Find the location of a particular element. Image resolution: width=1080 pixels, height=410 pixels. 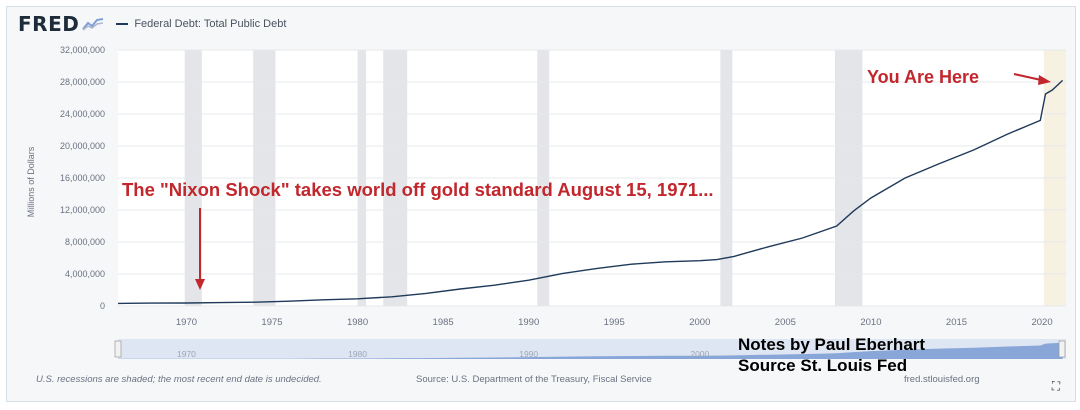

chart-header: FRED Federal Debt: Total Public Debt is located at coordinates (152, 24).